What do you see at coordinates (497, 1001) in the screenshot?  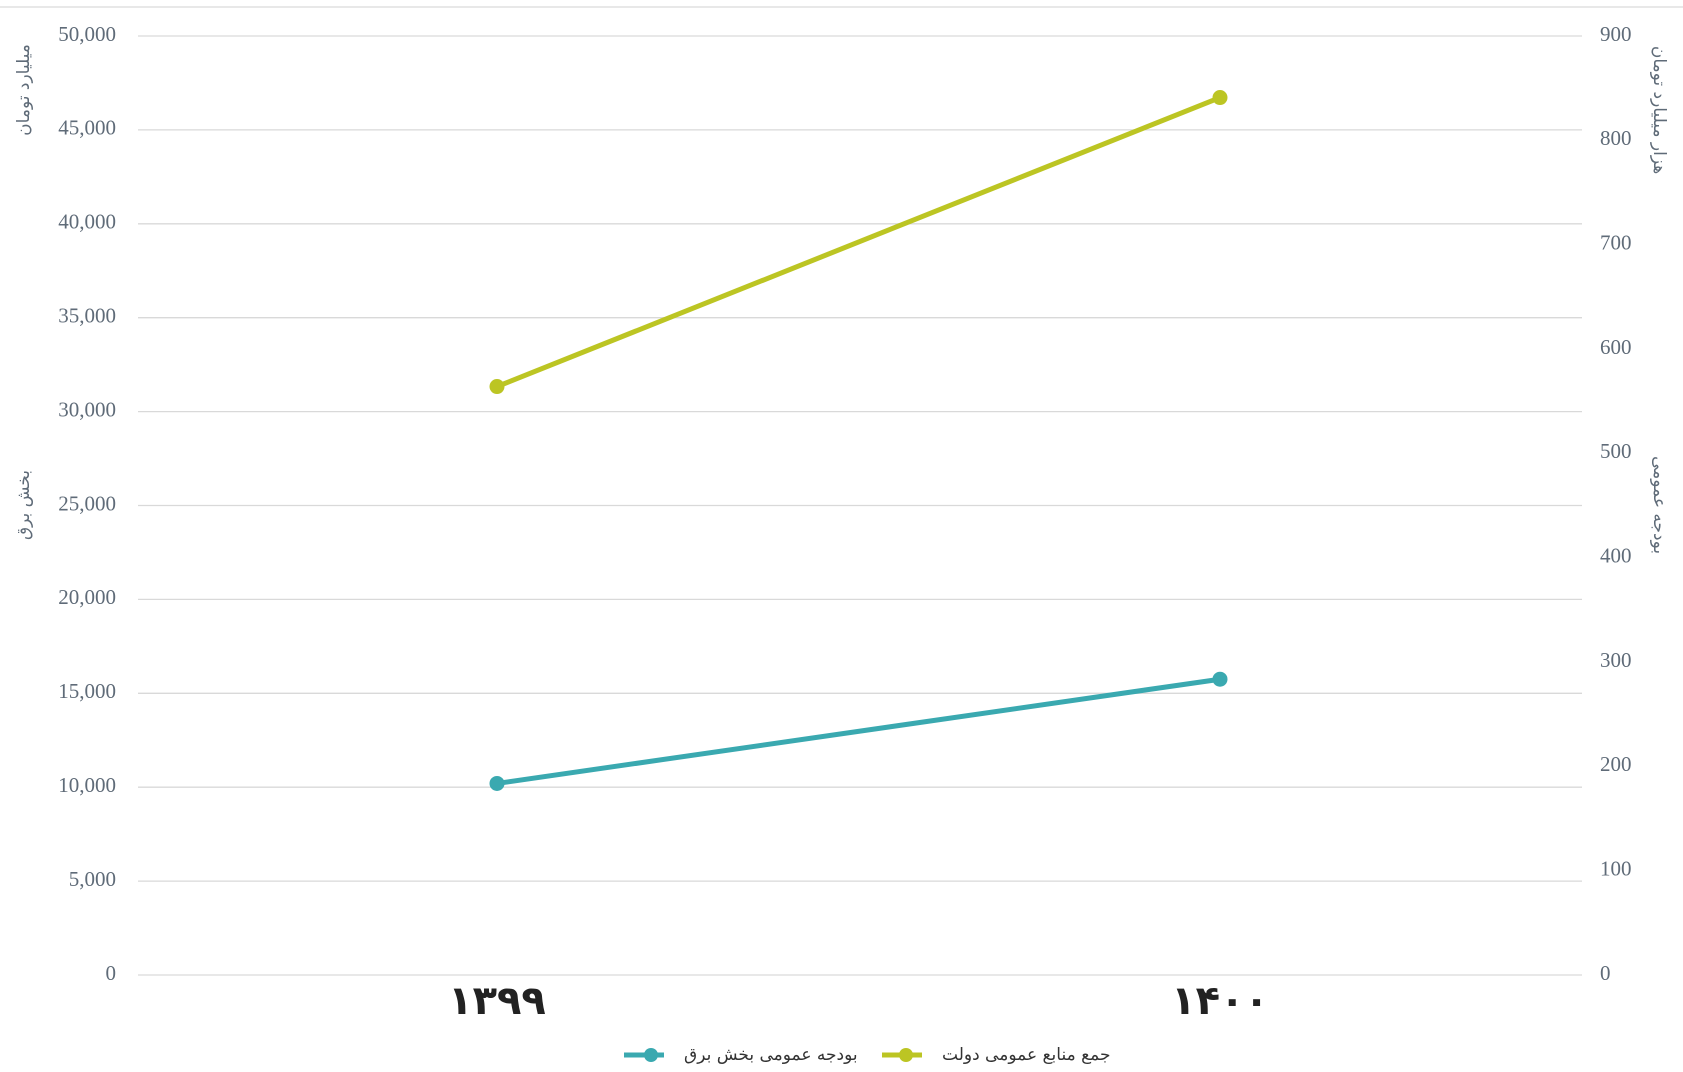 I see `category-label: ۱۳۹۹` at bounding box center [497, 1001].